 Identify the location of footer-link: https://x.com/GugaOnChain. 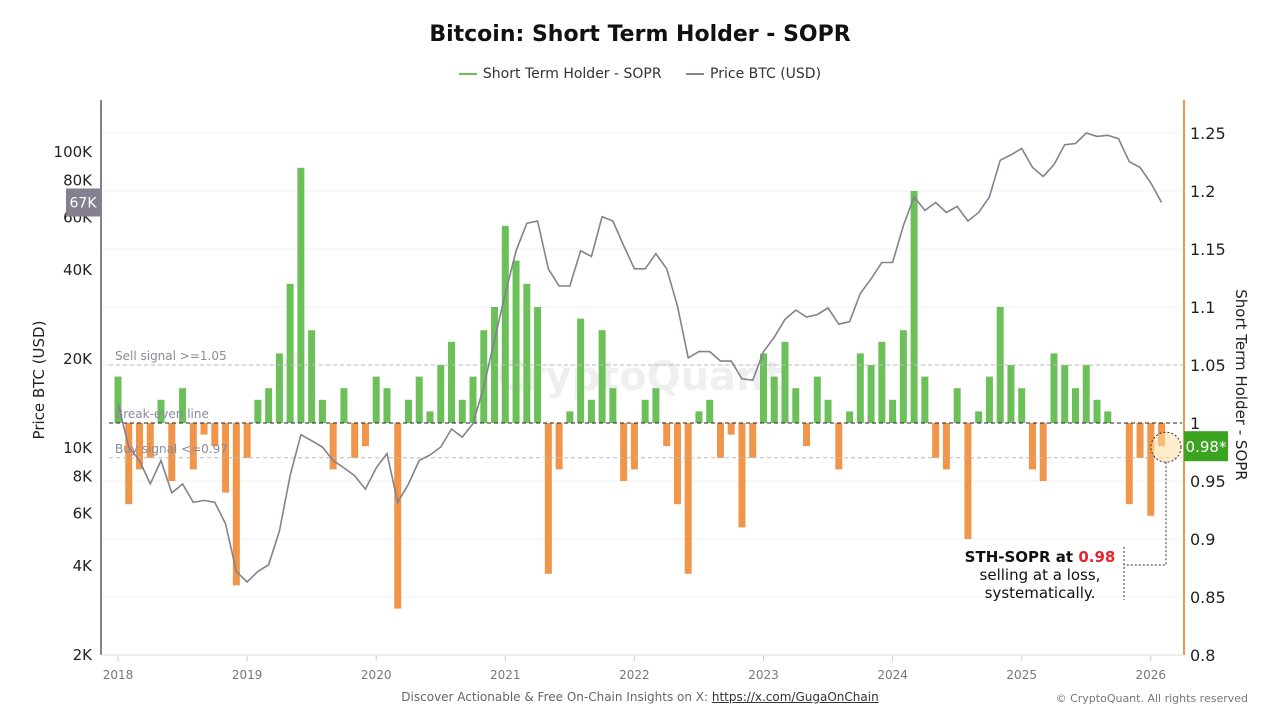
(795, 697).